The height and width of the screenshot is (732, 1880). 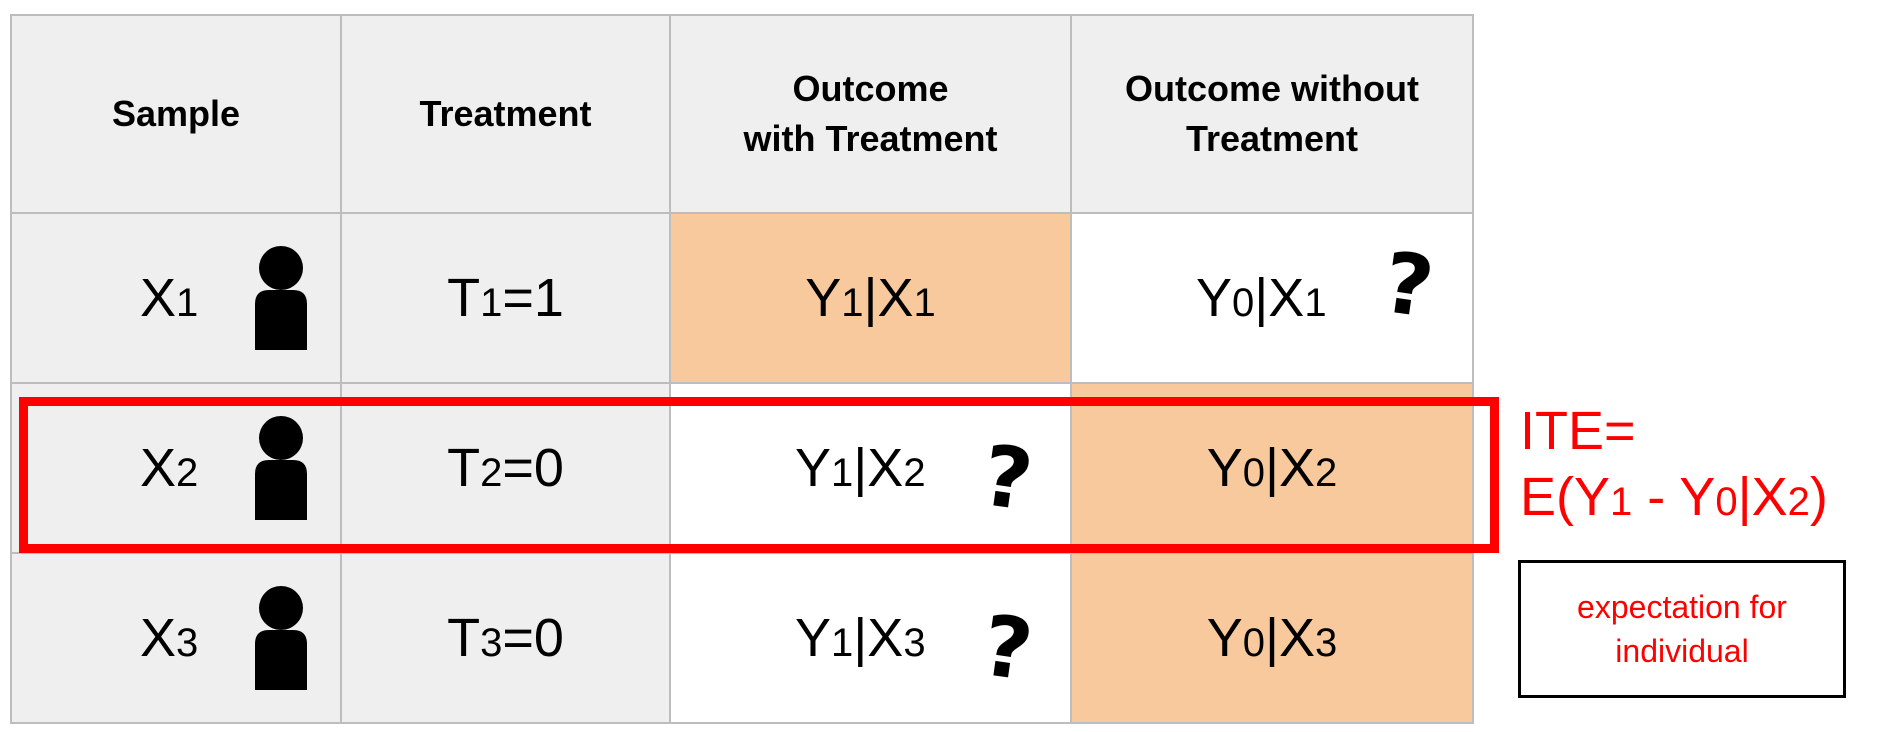 I want to click on outcome-without-cell: Y0|X1 ?, so click(x=1272, y=298).